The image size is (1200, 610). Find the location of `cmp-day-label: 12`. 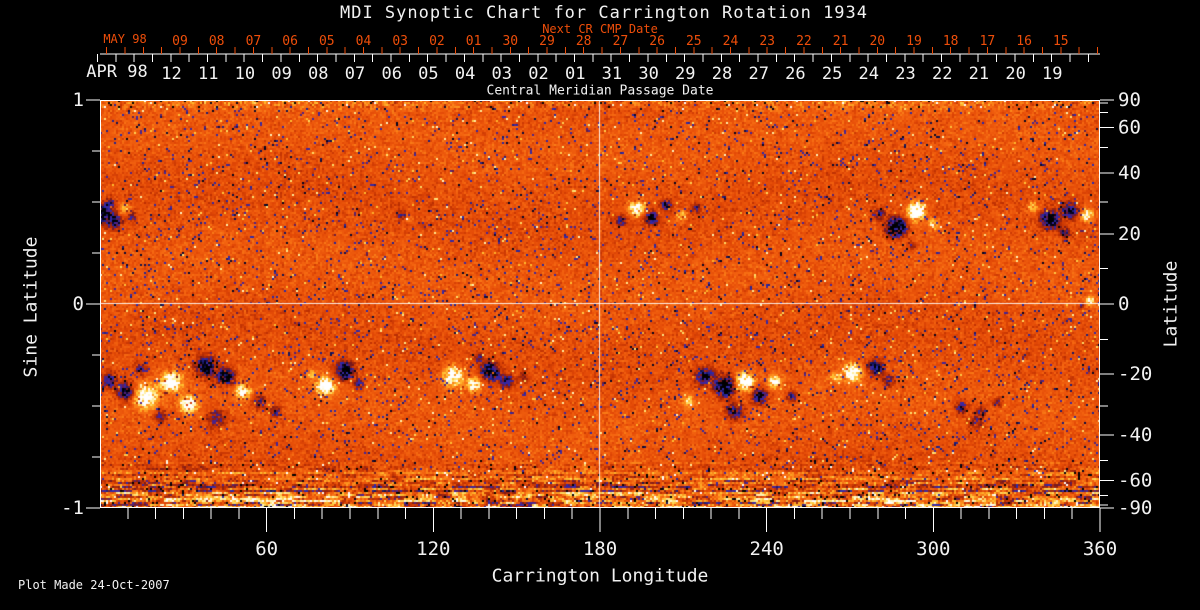

cmp-day-label: 12 is located at coordinates (171, 74).